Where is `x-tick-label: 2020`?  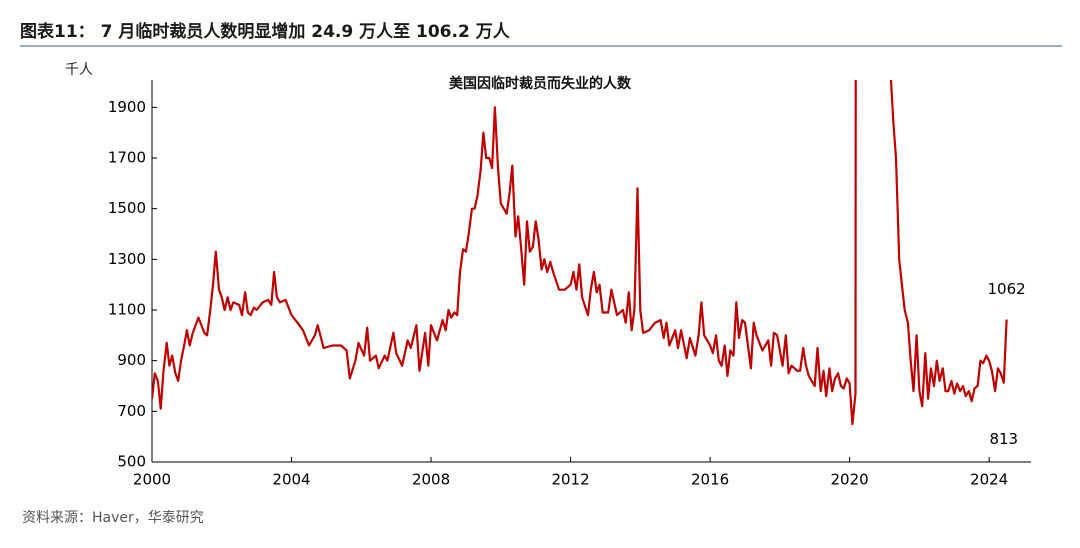 x-tick-label: 2020 is located at coordinates (850, 480).